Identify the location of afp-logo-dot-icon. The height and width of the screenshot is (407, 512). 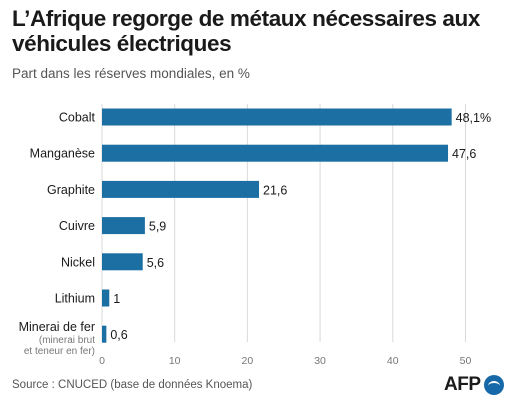
(493, 385).